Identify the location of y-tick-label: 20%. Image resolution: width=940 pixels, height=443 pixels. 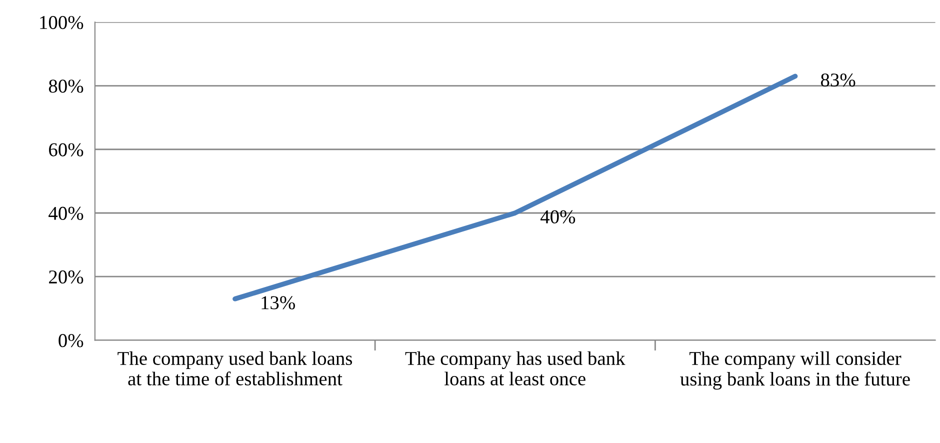
(66, 277).